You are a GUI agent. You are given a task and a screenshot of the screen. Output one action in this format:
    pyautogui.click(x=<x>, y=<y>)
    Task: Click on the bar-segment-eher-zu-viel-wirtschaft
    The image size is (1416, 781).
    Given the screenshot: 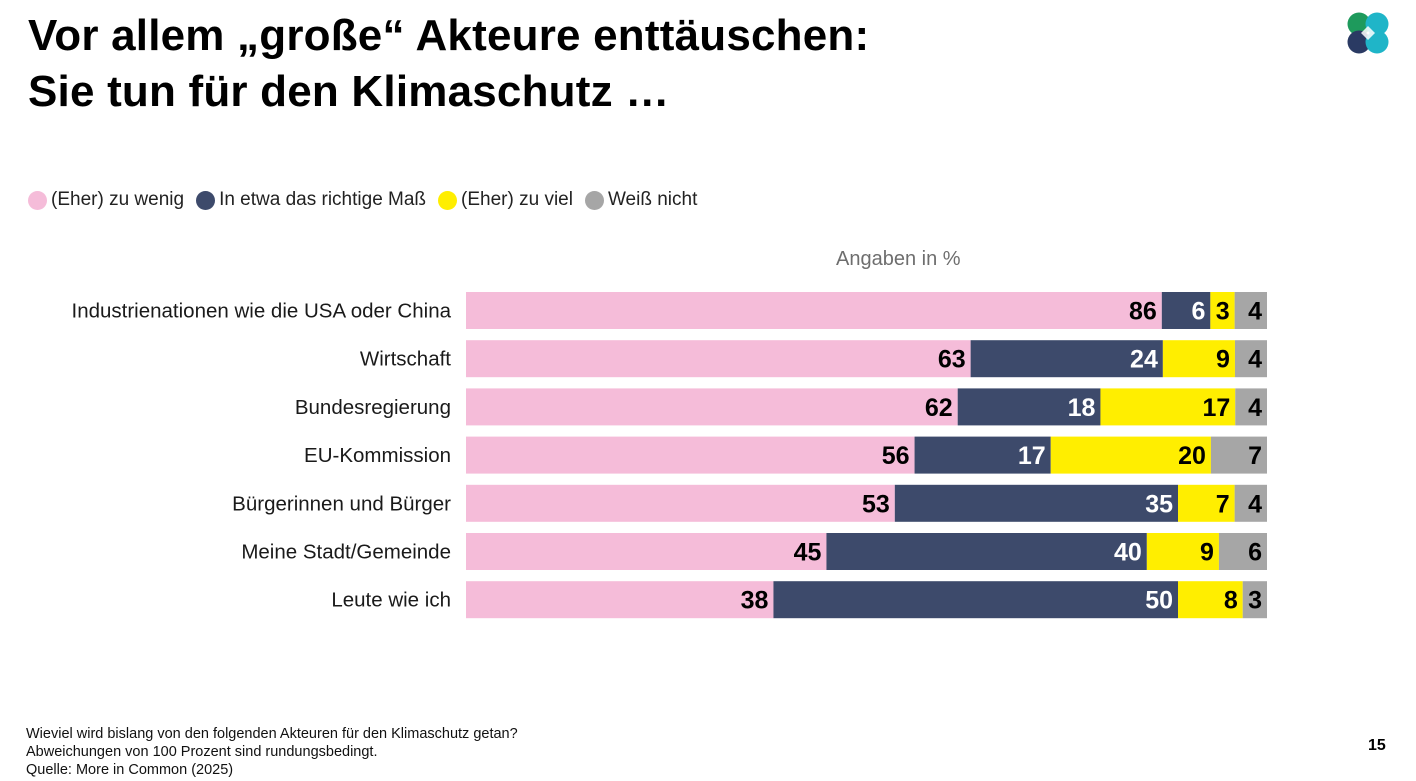 What is the action you would take?
    pyautogui.click(x=1198, y=359)
    